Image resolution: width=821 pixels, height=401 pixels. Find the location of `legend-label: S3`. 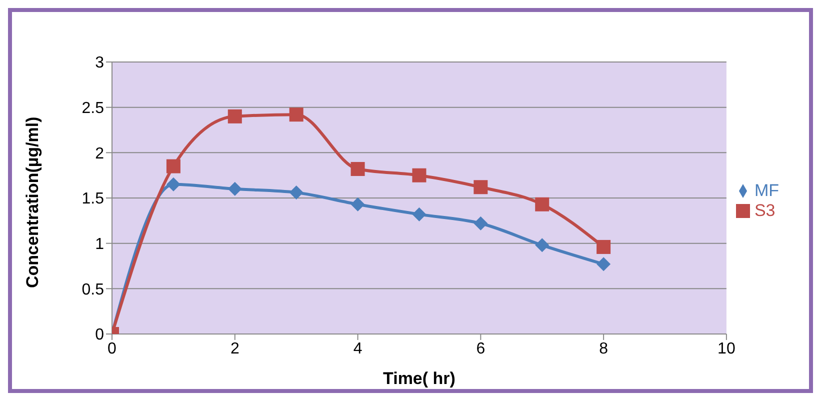

legend-label: S3 is located at coordinates (765, 210).